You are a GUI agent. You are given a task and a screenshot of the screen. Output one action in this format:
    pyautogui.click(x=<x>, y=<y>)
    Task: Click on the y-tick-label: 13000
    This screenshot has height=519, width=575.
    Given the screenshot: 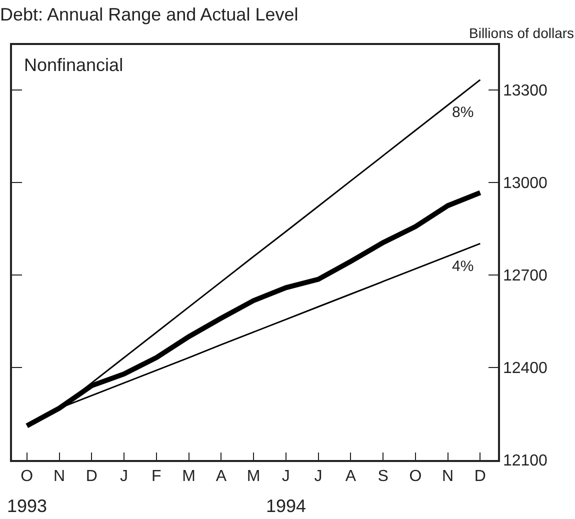 What is the action you would take?
    pyautogui.click(x=525, y=183)
    